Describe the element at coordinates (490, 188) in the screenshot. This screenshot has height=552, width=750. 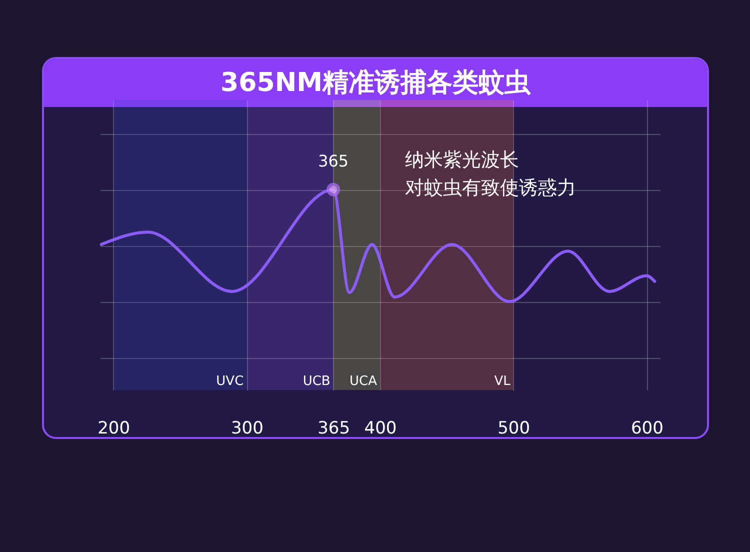
I see `annotation: 对蚊虫有致使诱惑力` at that location.